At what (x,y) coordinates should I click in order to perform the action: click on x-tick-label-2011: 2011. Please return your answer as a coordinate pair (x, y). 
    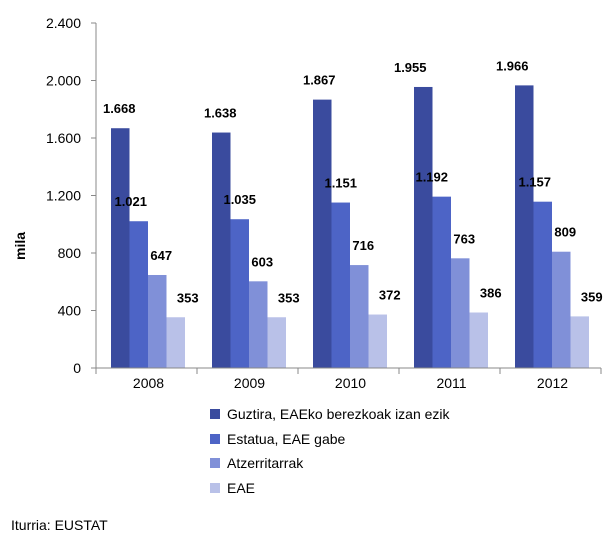
    Looking at the image, I should click on (451, 383).